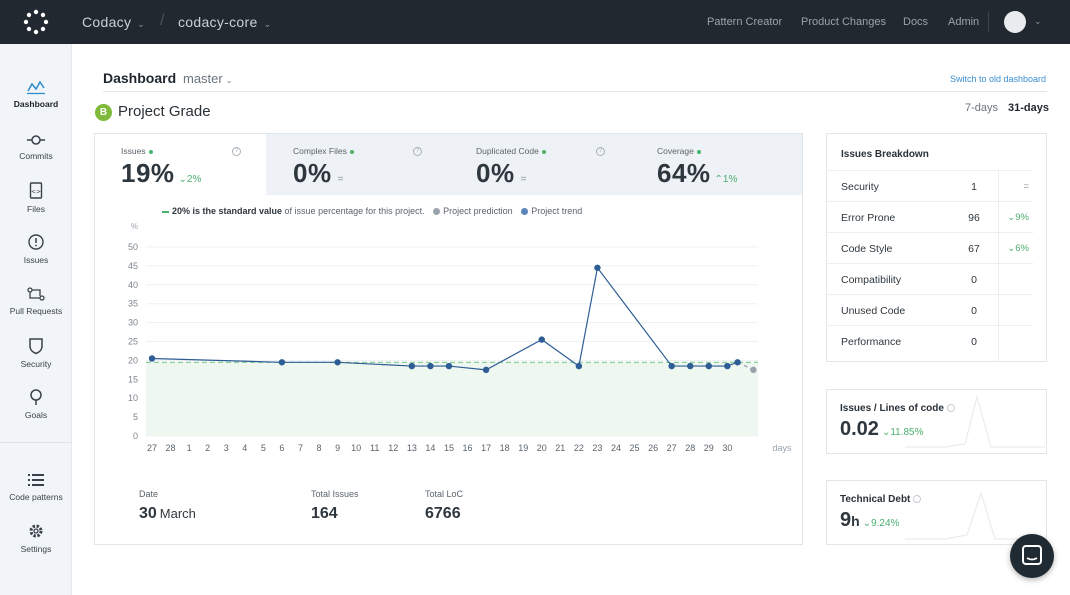 The image size is (1070, 595). Describe the element at coordinates (964, 22) in the screenshot. I see `nav-link-admin: Admin` at that location.